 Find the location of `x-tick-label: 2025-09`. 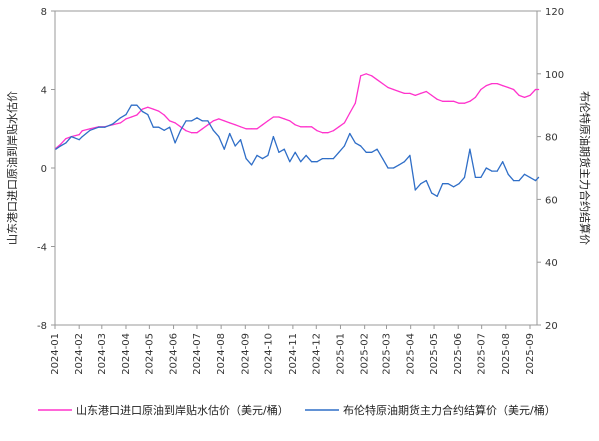

x-tick-label: 2025-09 is located at coordinates (530, 354).